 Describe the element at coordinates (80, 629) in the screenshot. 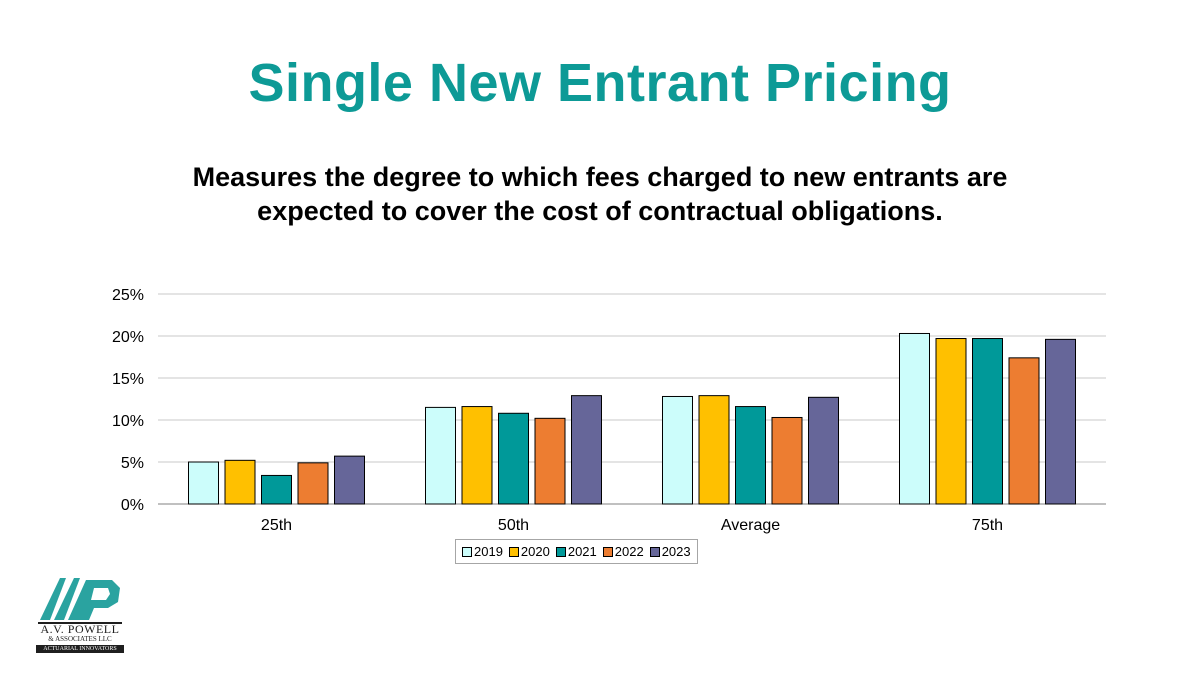

I see `logo-company-name: A.V. POWELL` at that location.